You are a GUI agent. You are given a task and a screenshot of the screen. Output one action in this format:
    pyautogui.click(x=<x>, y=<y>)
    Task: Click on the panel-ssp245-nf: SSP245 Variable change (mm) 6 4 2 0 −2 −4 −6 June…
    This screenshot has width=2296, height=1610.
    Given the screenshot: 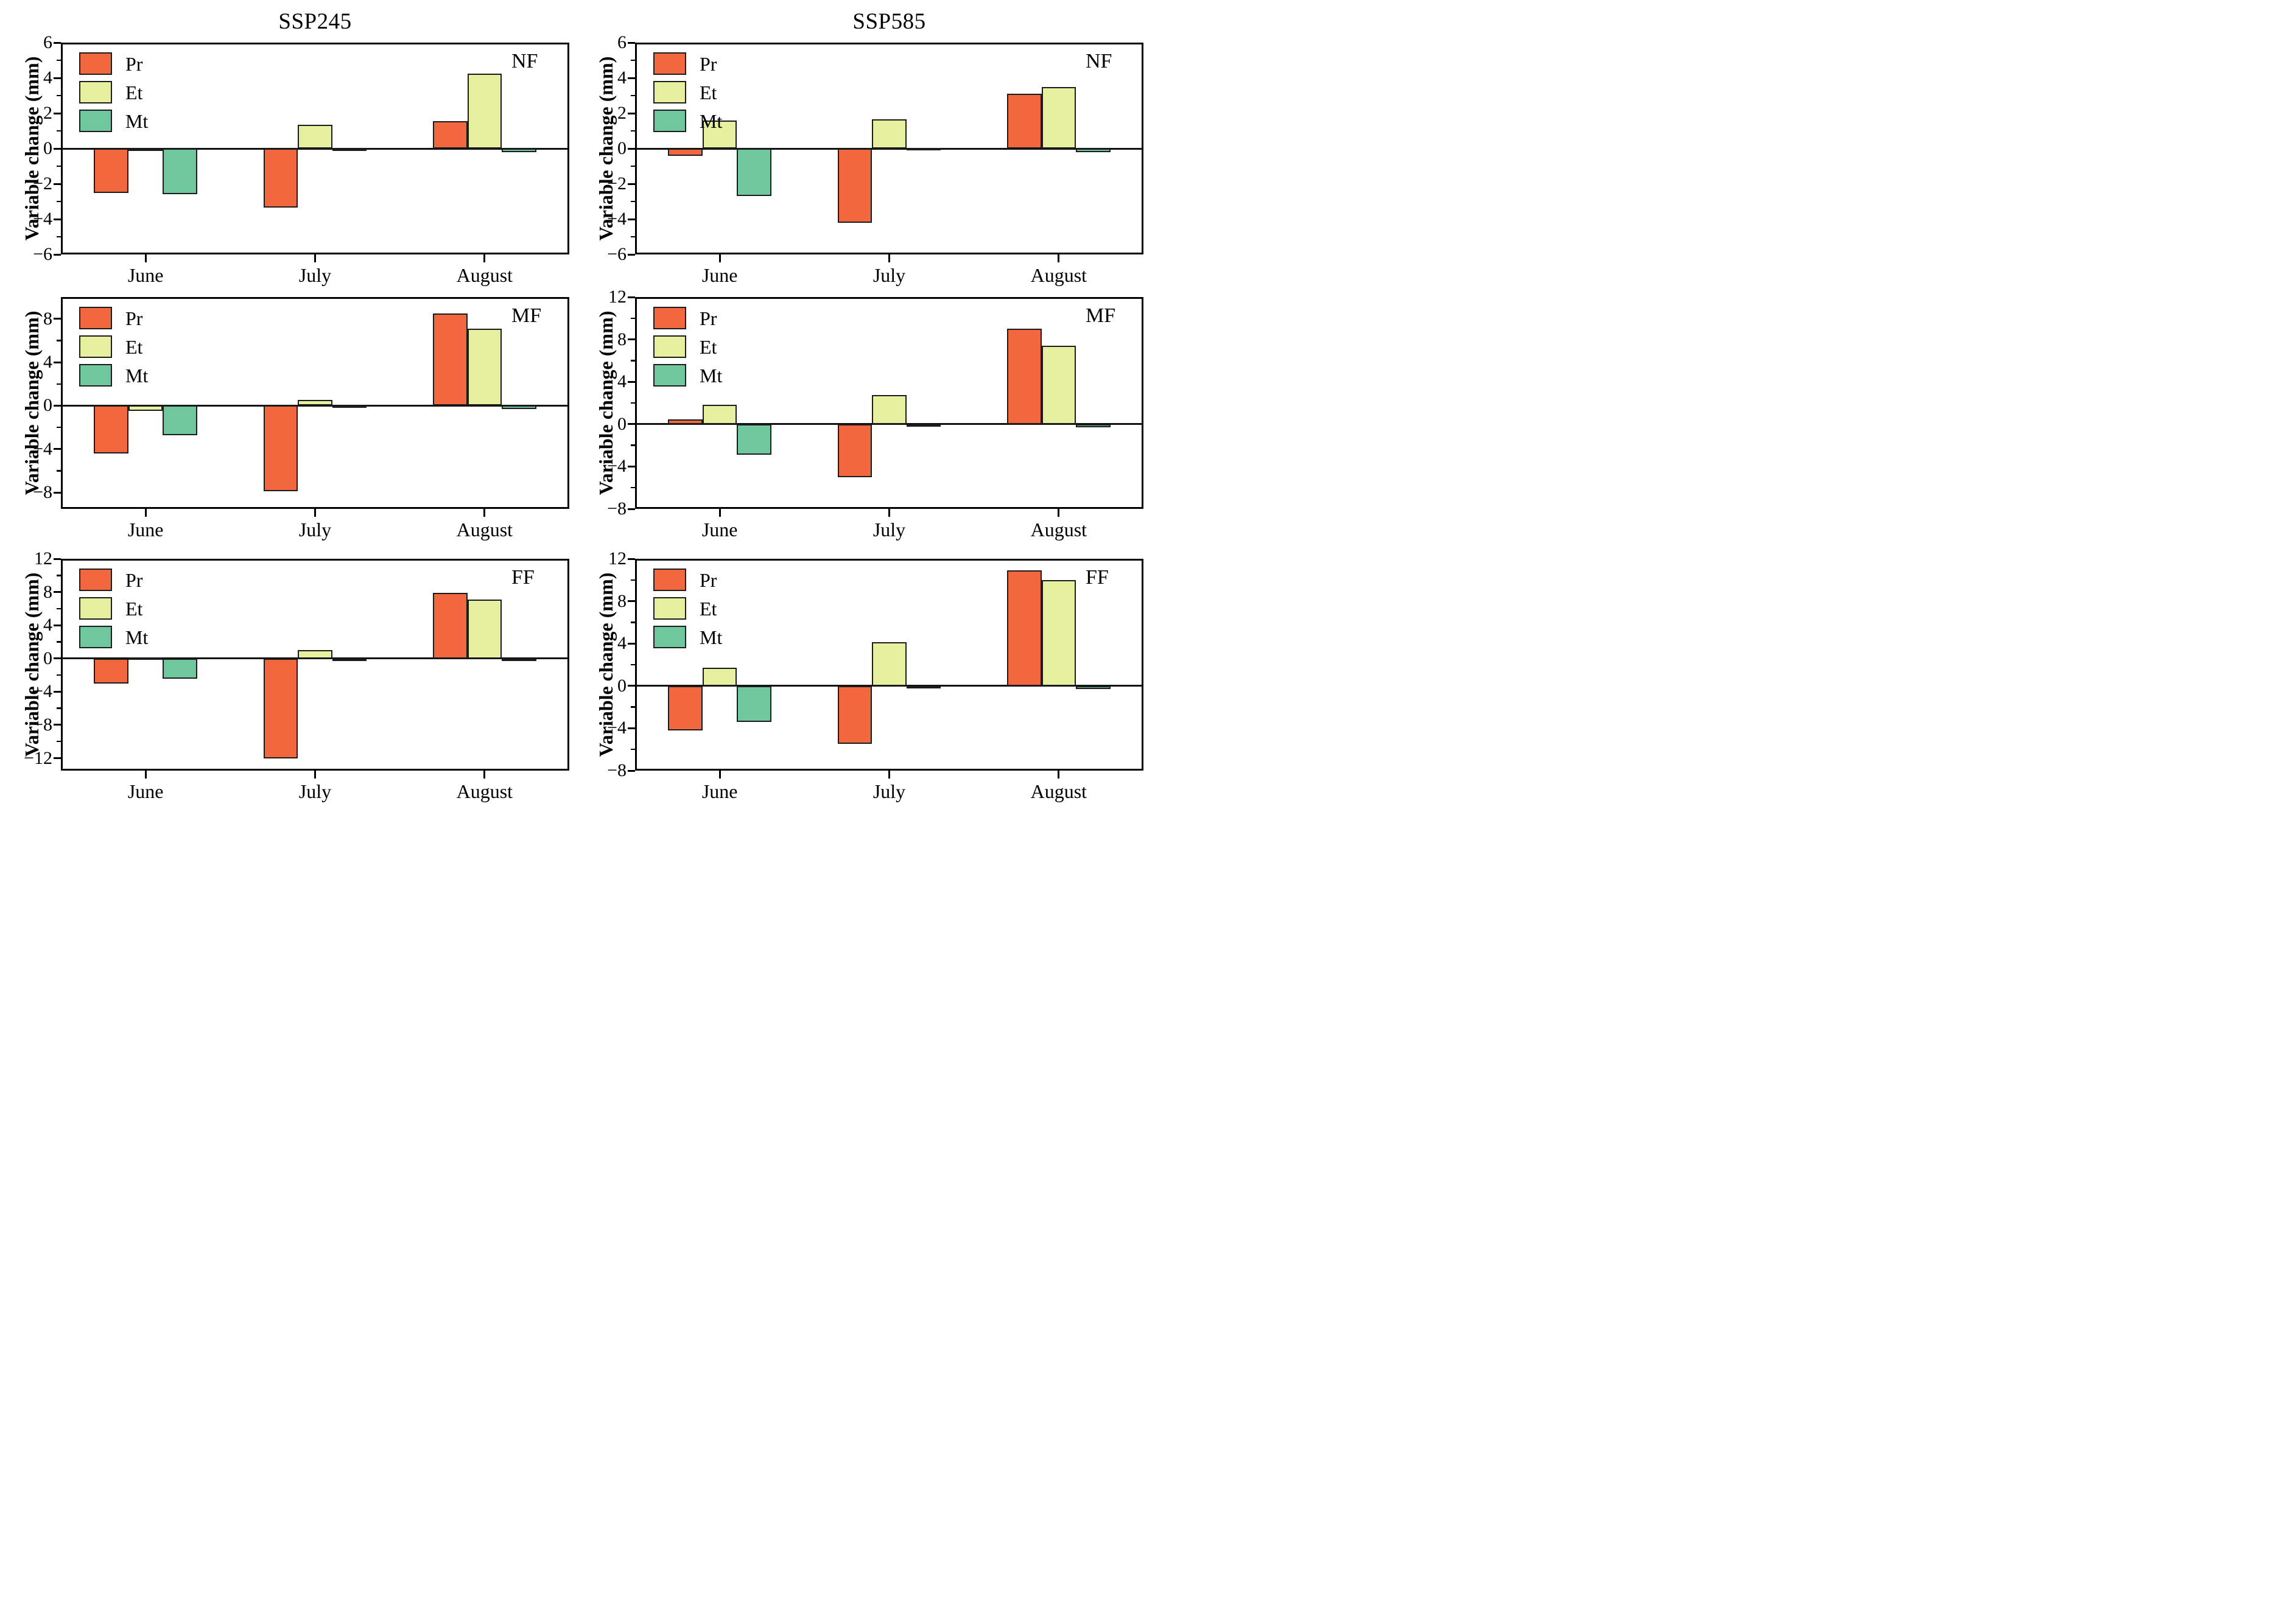 What is the action you would take?
    pyautogui.click(x=287, y=143)
    